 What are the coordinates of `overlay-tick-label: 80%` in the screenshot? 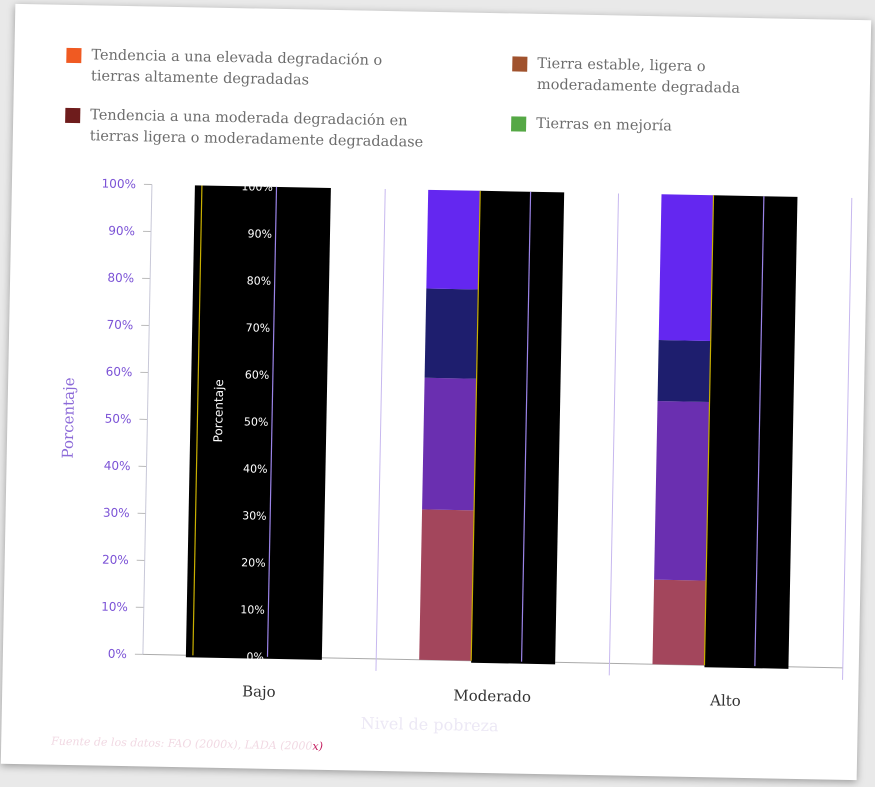 It's located at (259, 280).